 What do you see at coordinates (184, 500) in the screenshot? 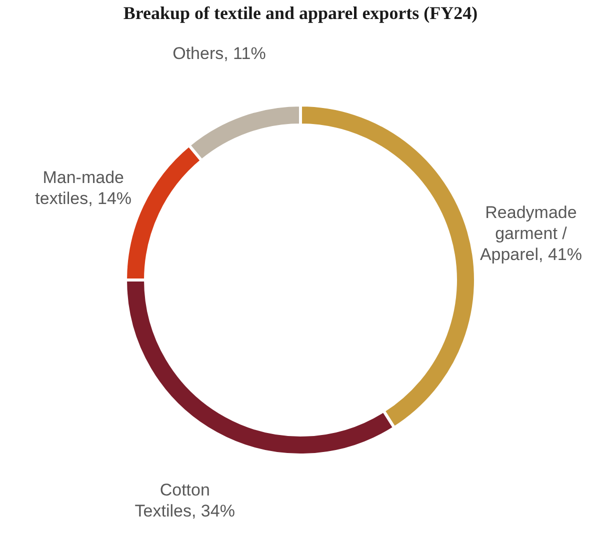
I see `slice-label: Cotton Textiles, 34%` at bounding box center [184, 500].